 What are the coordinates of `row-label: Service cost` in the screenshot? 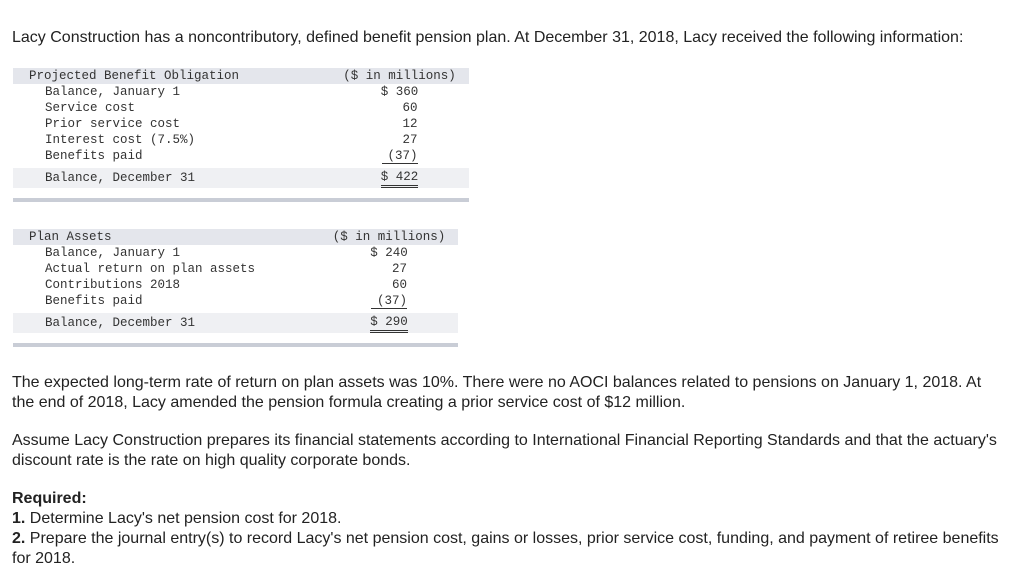 It's located at (90, 108).